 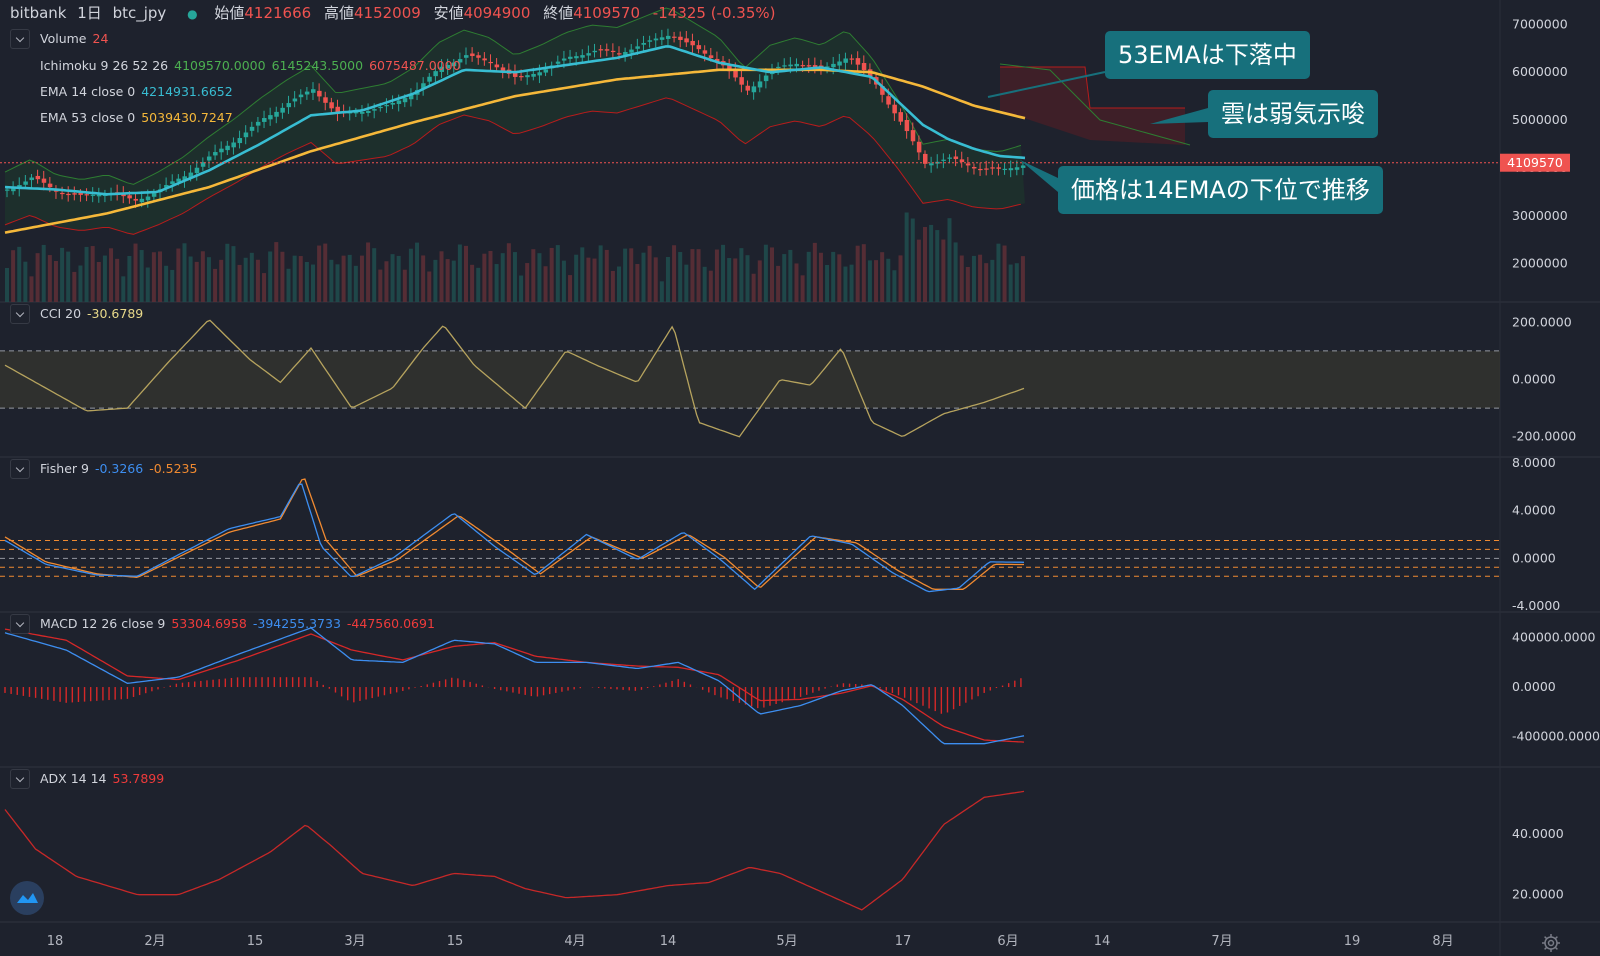 I want to click on callout-price: 価格は14EMAの下位で推移, so click(x=1220, y=190).